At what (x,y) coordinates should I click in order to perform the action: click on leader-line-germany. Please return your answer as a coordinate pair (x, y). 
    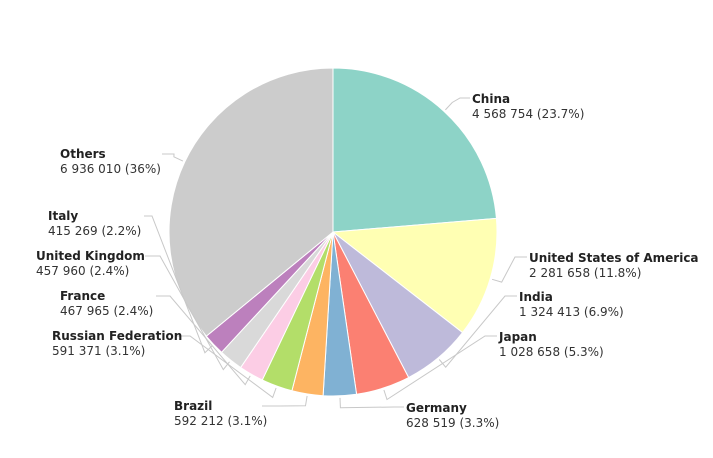
    Looking at the image, I should click on (371, 403).